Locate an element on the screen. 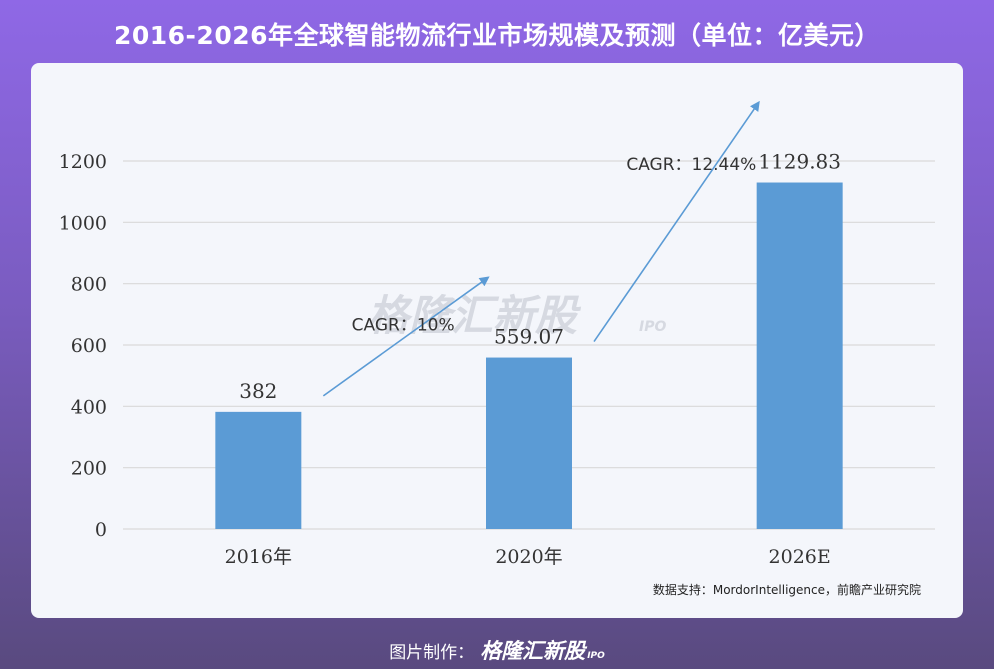 Image resolution: width=994 pixels, height=669 pixels. watermark: 格隆汇新股 IPO is located at coordinates (516, 315).